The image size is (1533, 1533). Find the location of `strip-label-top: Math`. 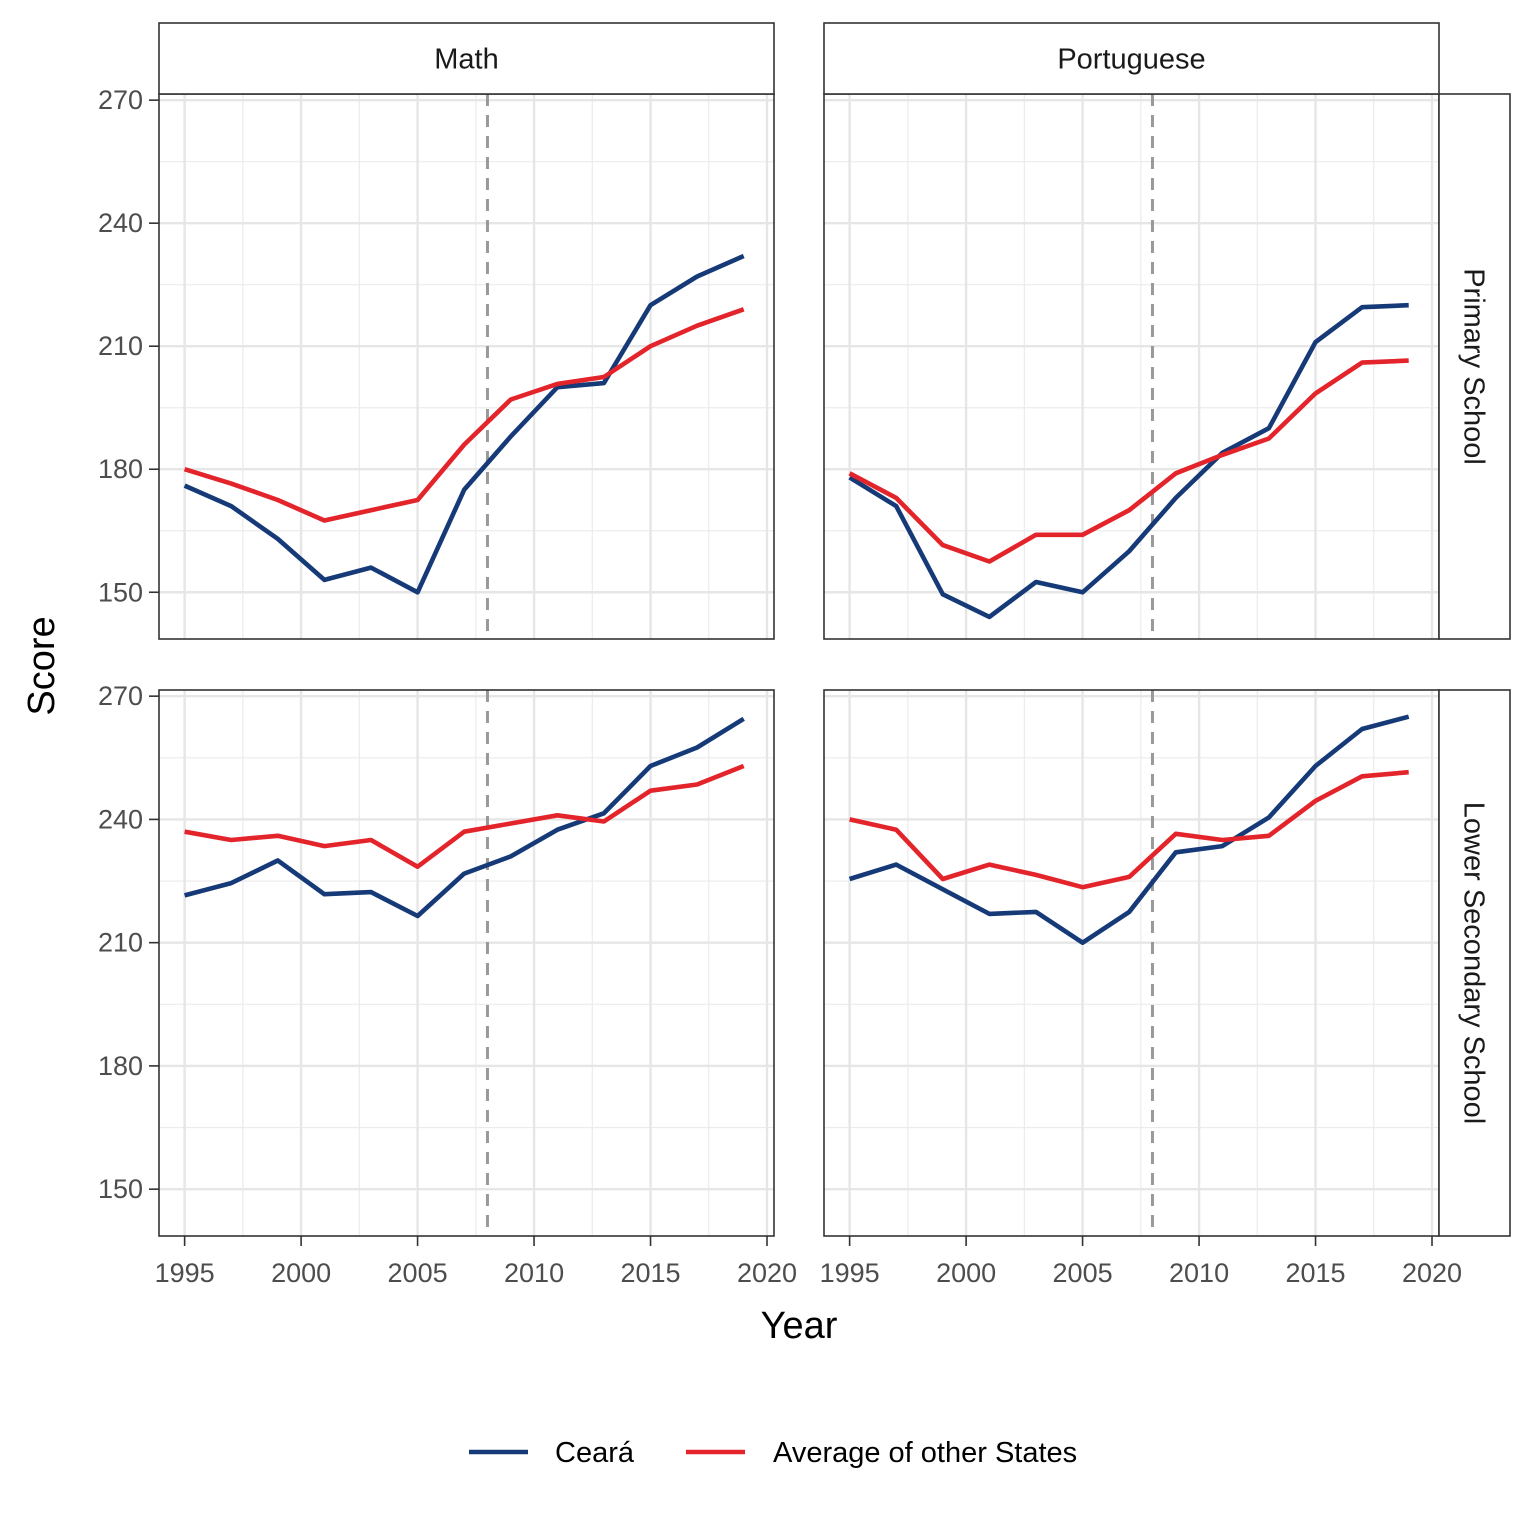

strip-label-top: Math is located at coordinates (466, 60).